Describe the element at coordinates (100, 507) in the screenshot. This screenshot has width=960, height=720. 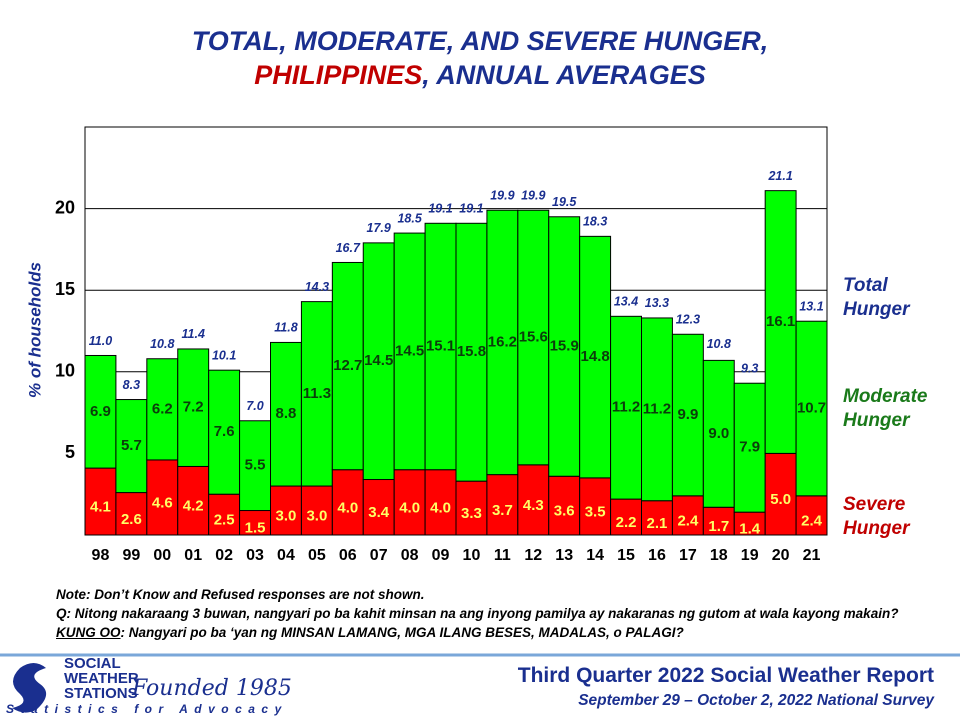
I see `value-label: 4.1` at that location.